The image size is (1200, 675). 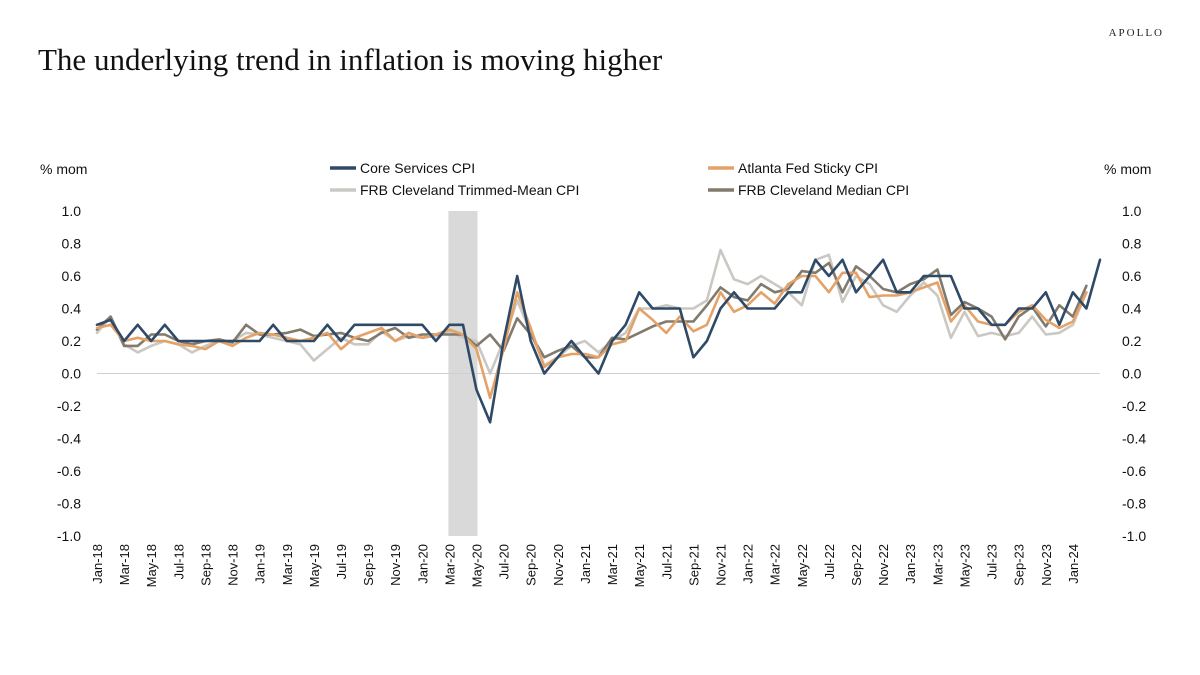 I want to click on x-tick-label: Mar-23, so click(x=937, y=564).